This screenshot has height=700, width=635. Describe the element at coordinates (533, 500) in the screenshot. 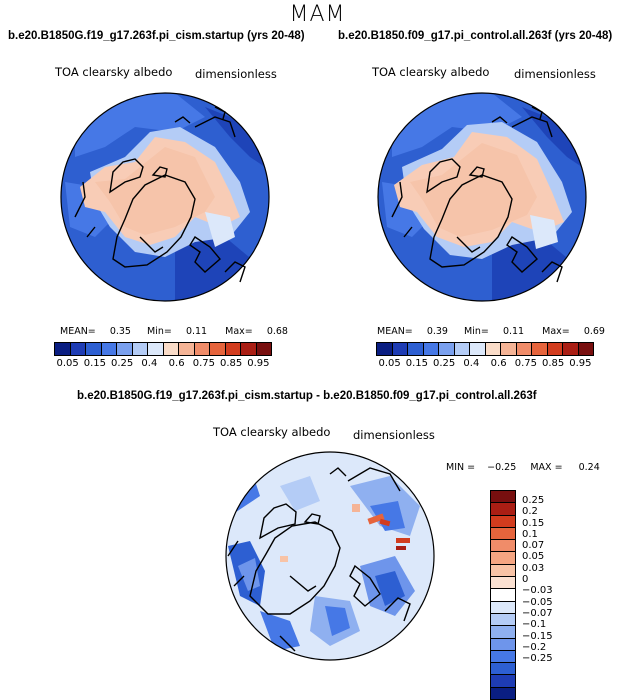

I see `panel-3-colorbar-tick-label: 0.25` at that location.